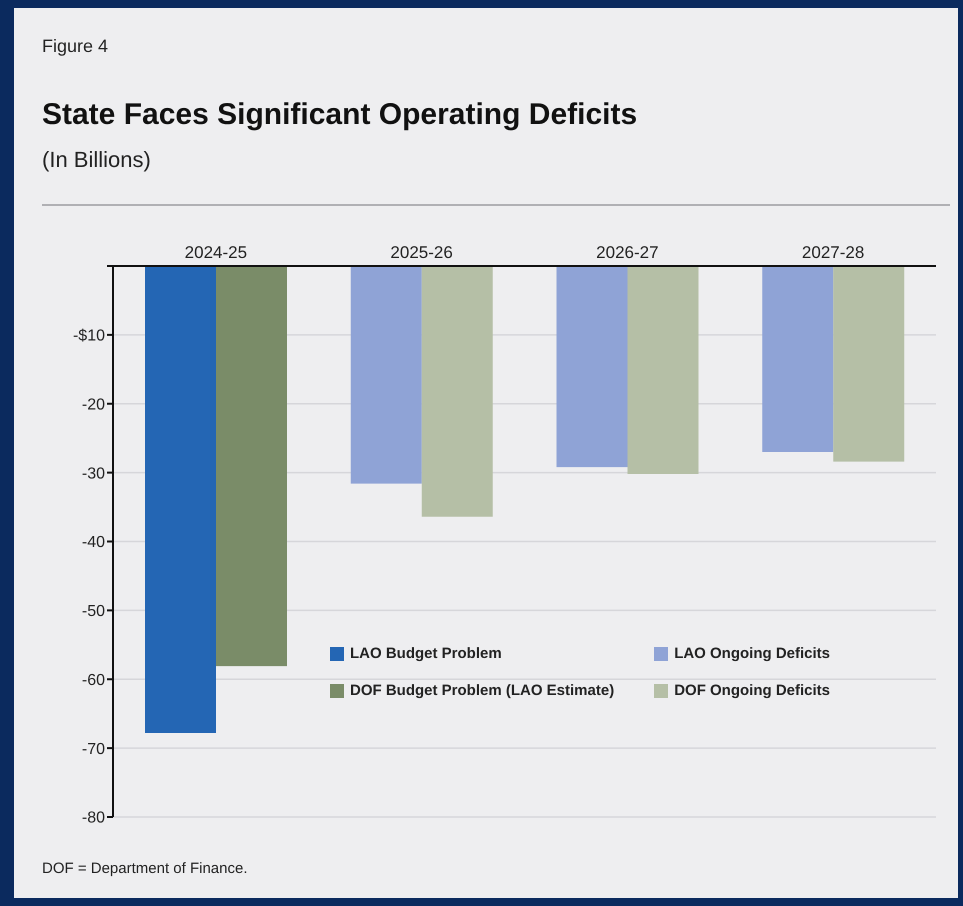  Describe the element at coordinates (89, 336) in the screenshot. I see `y-tick-label: -$10` at that location.